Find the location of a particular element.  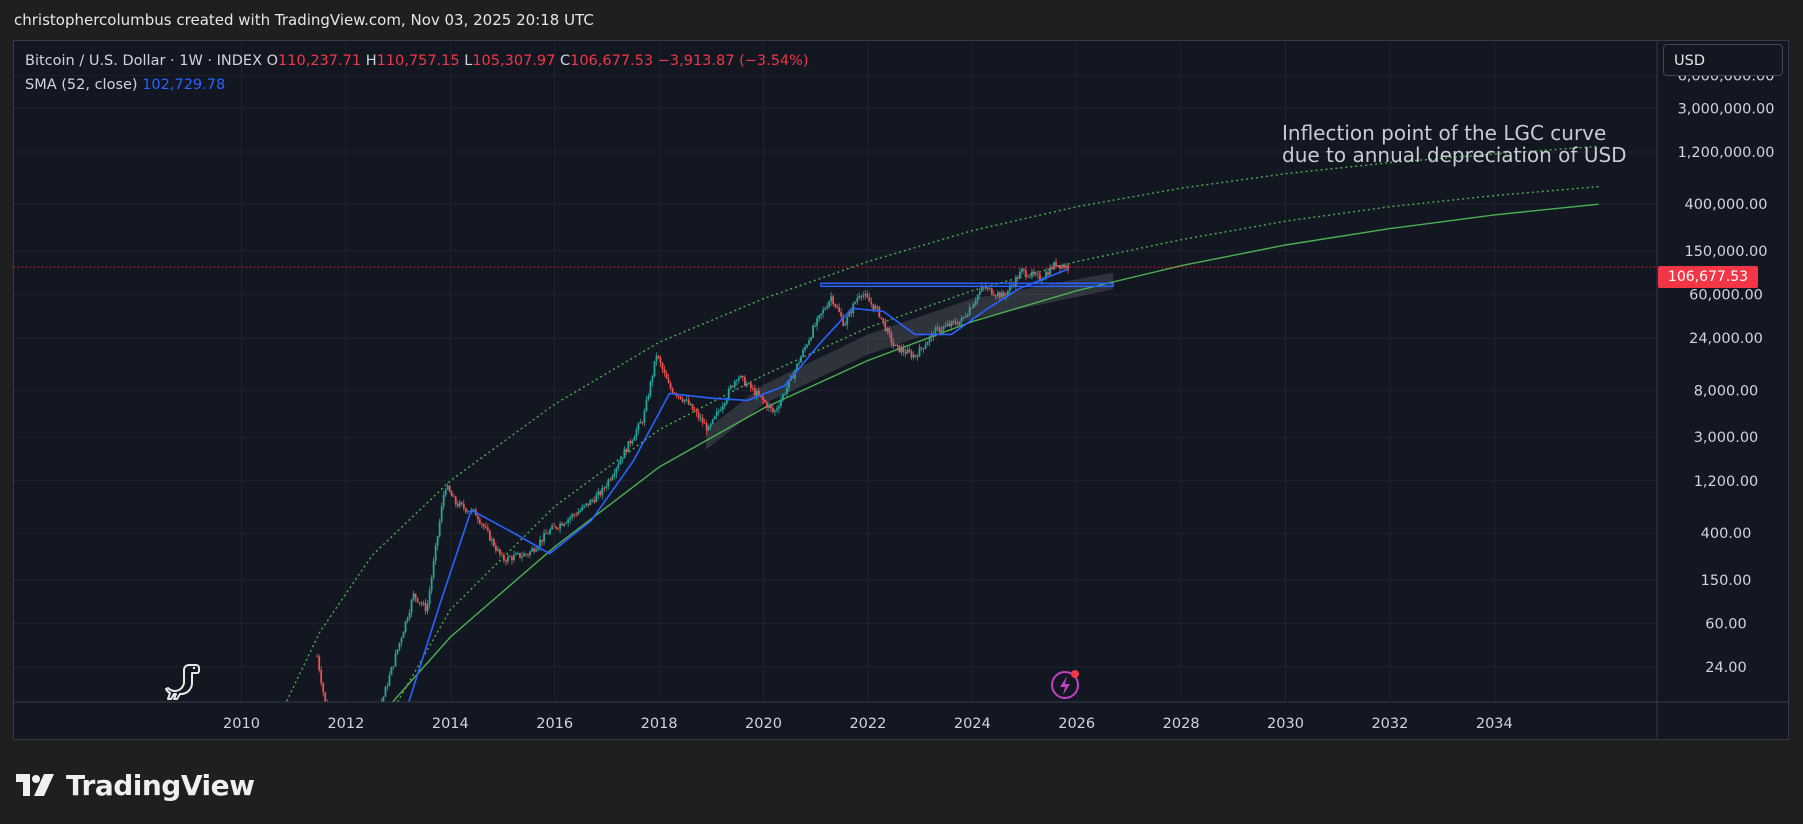

price-tick-label: 1,200.00 is located at coordinates (1726, 482).